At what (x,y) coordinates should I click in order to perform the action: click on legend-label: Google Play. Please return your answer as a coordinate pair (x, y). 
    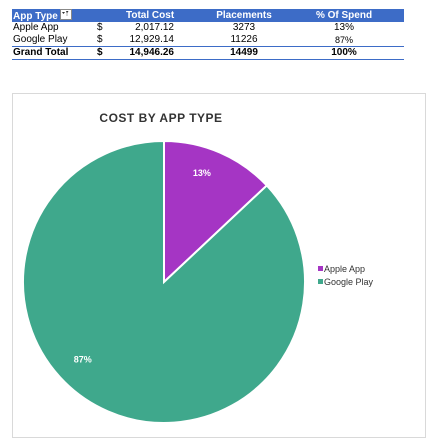
    Looking at the image, I should click on (349, 282).